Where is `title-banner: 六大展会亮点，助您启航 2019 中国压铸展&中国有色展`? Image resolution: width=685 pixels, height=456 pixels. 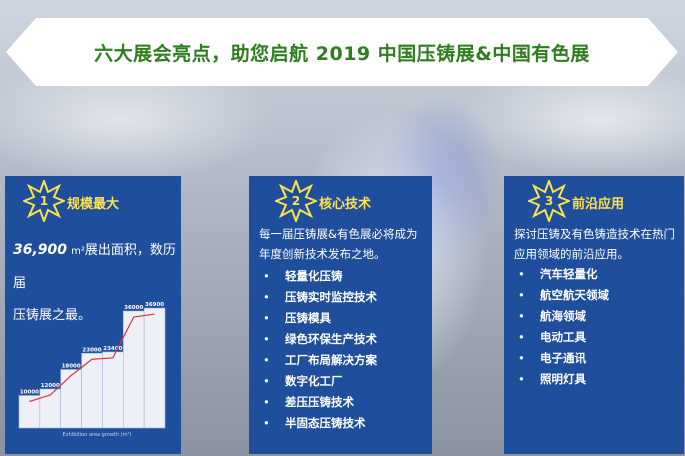 title-banner: 六大展会亮点，助您启航 2019 中国压铸展&中国有色展 is located at coordinates (342, 52).